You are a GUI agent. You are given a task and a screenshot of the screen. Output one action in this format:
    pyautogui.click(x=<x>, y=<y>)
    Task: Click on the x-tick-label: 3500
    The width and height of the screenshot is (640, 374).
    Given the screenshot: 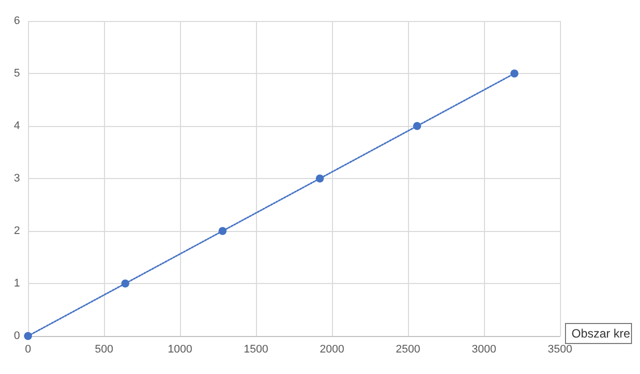 What is the action you would take?
    pyautogui.click(x=560, y=350)
    